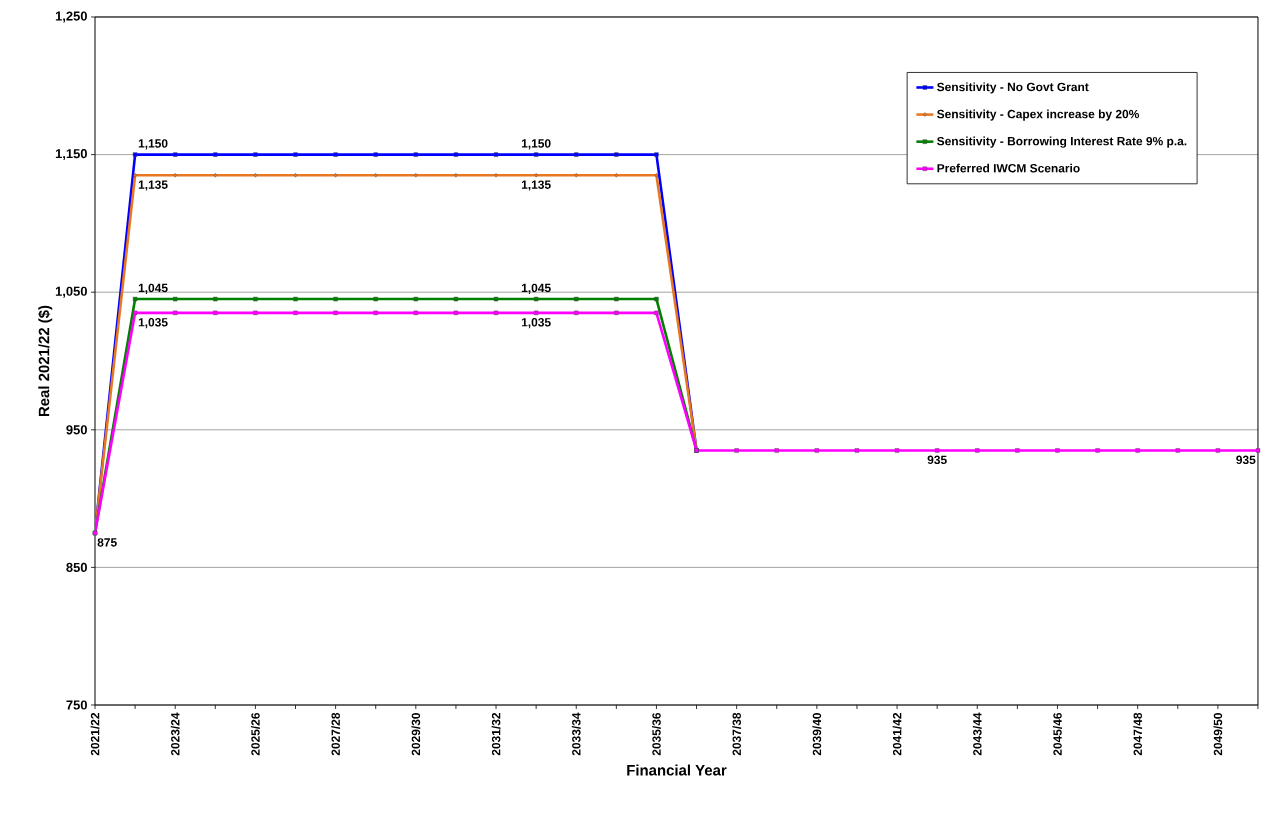 The width and height of the screenshot is (1263, 825). I want to click on x-axis-title: Financial Year, so click(677, 770).